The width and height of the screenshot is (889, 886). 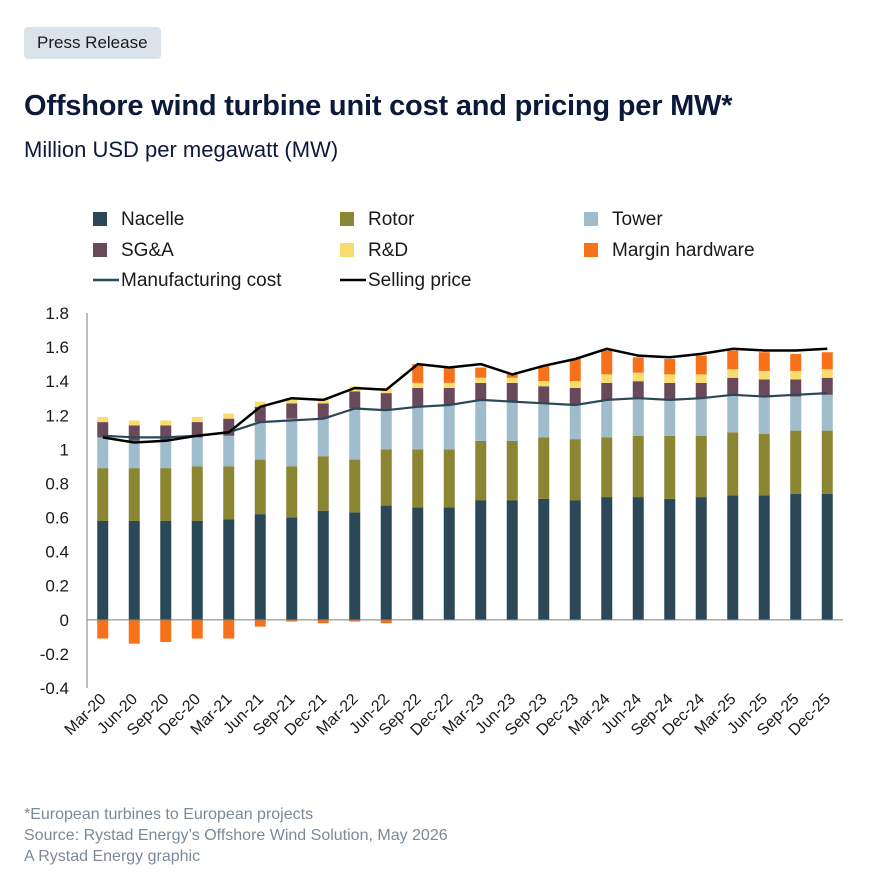 I want to click on legend-swatch-sganda, so click(x=100, y=250).